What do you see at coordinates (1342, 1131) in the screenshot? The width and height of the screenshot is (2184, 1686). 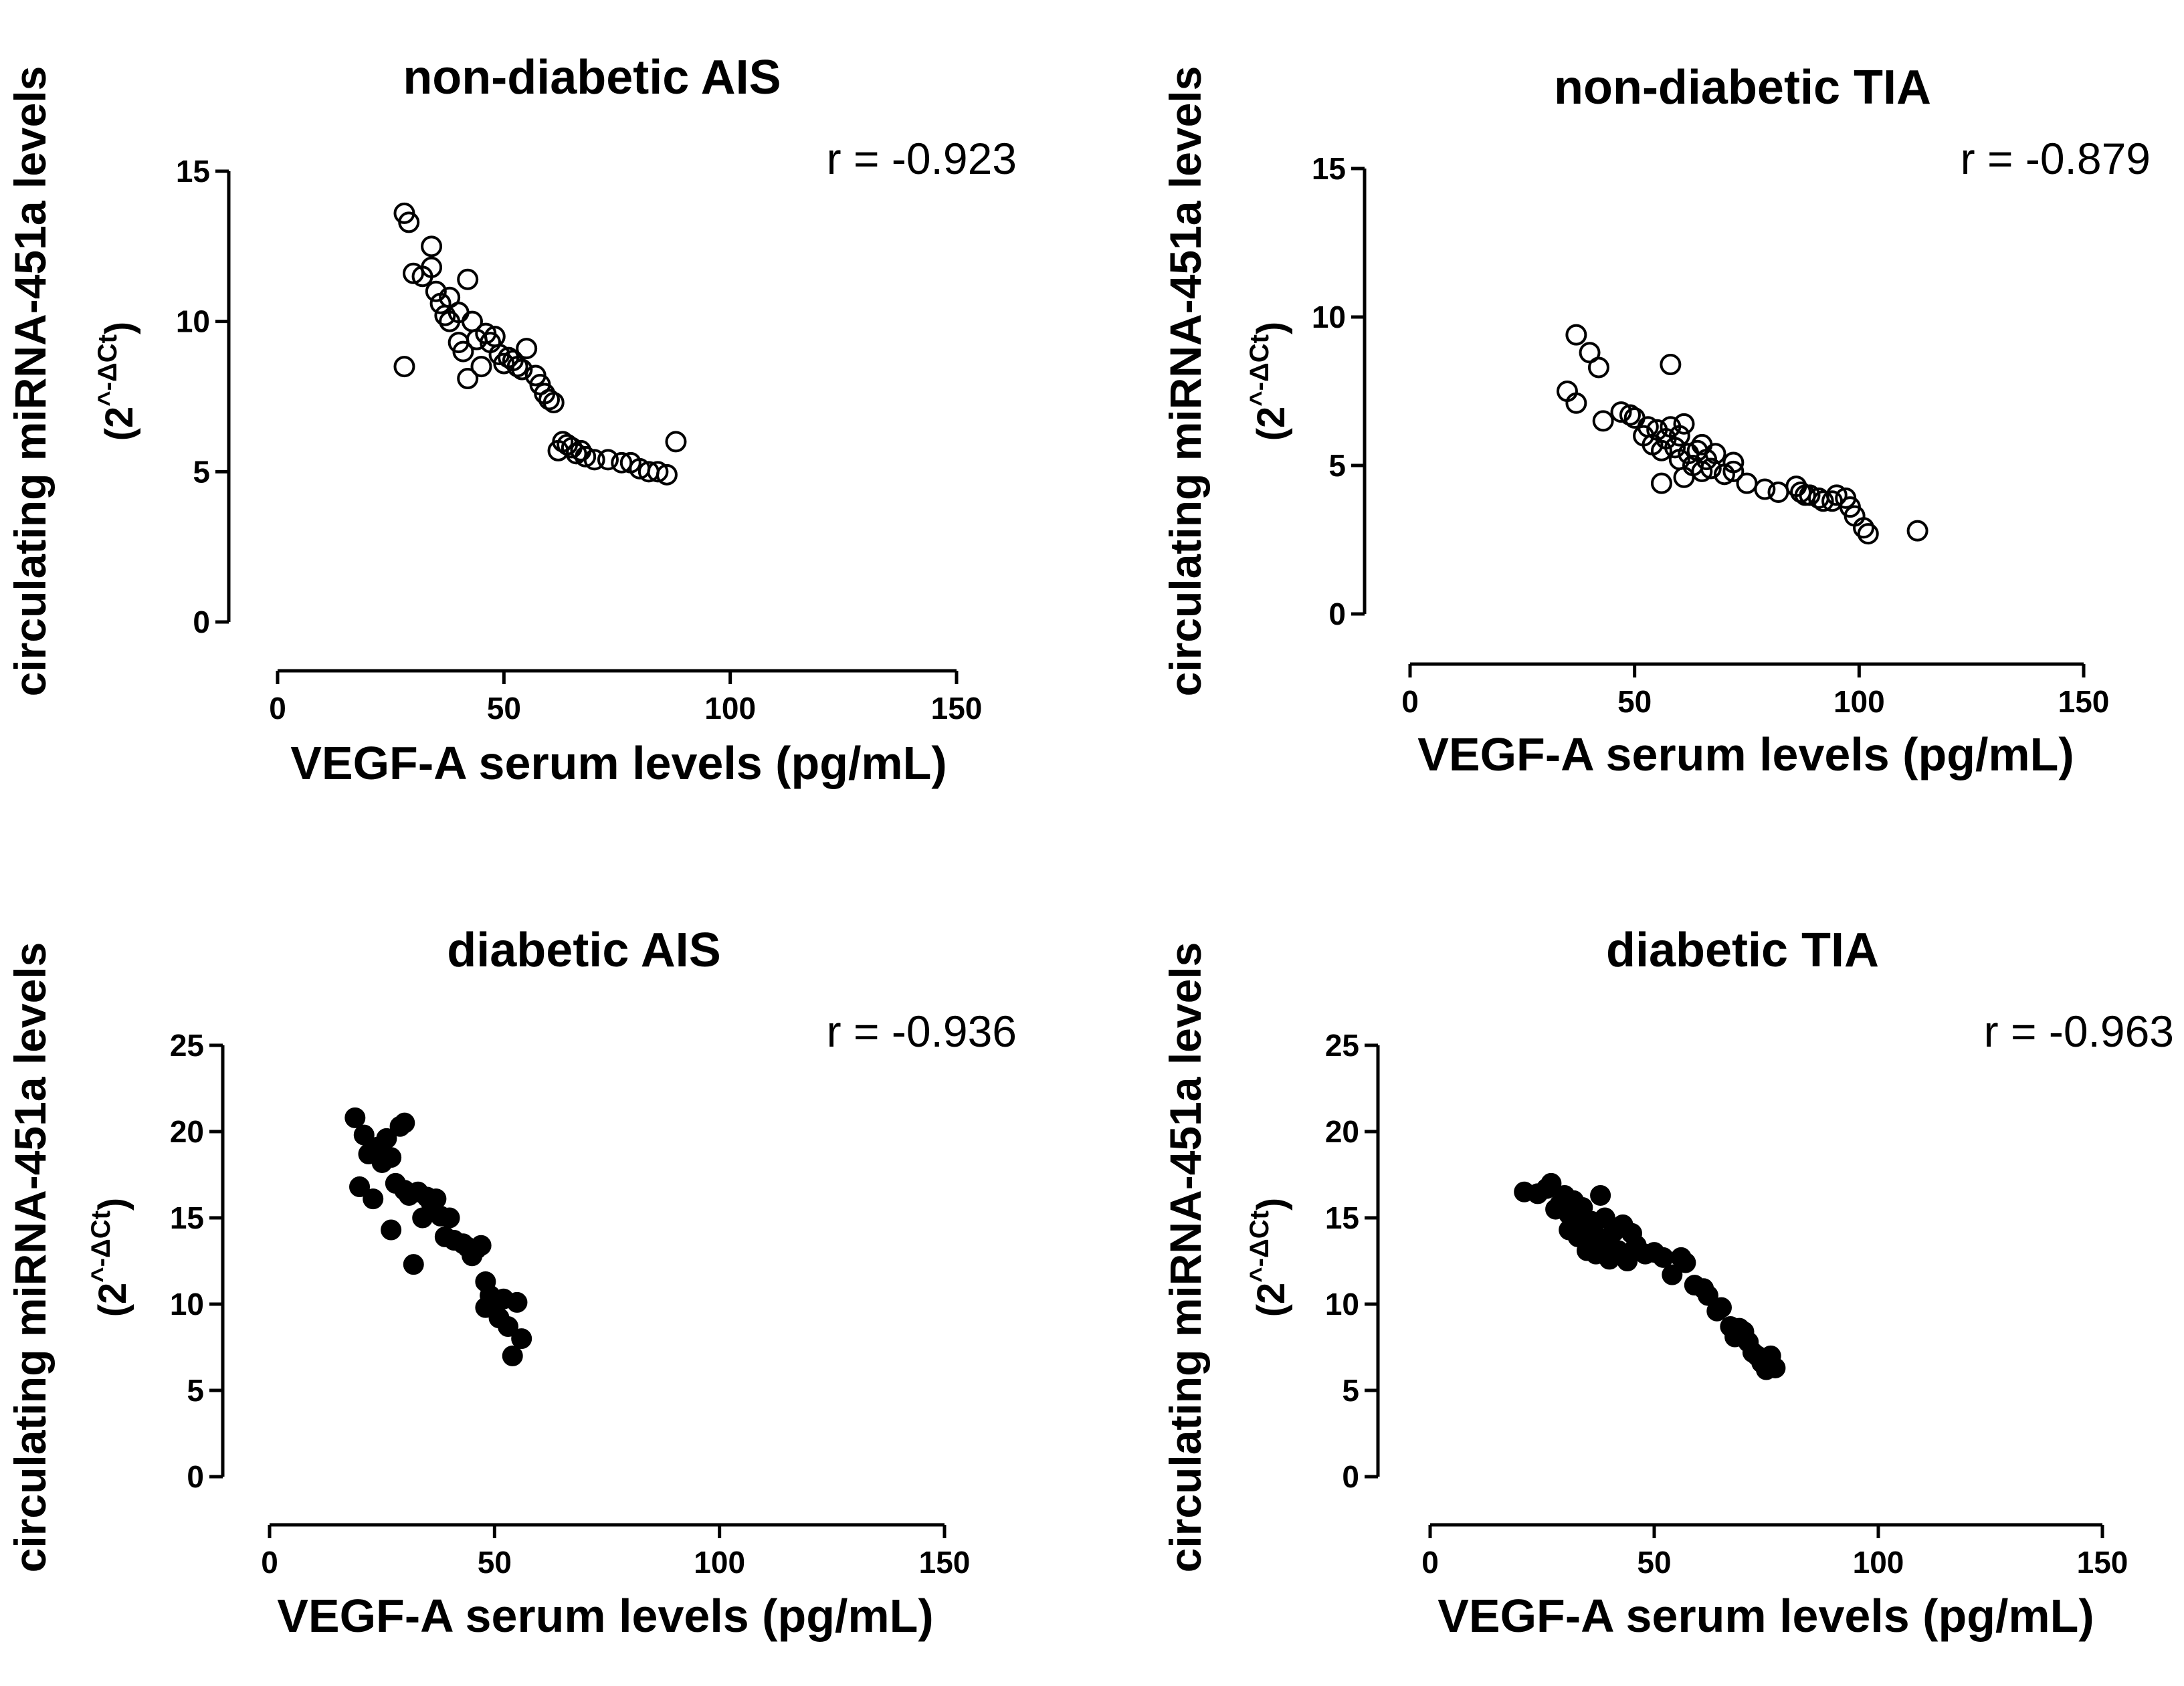 I see `y-tick-label: 20` at bounding box center [1342, 1131].